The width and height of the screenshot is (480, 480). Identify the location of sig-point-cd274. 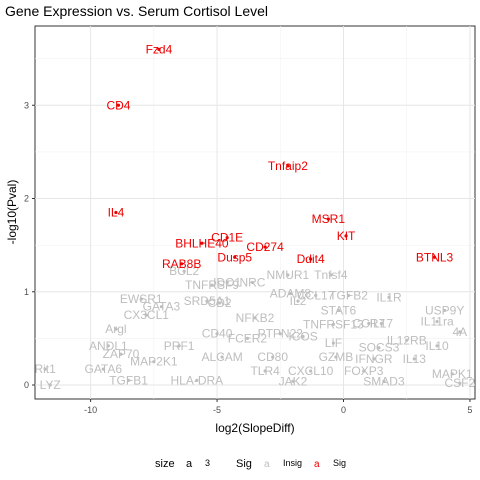
(265, 247).